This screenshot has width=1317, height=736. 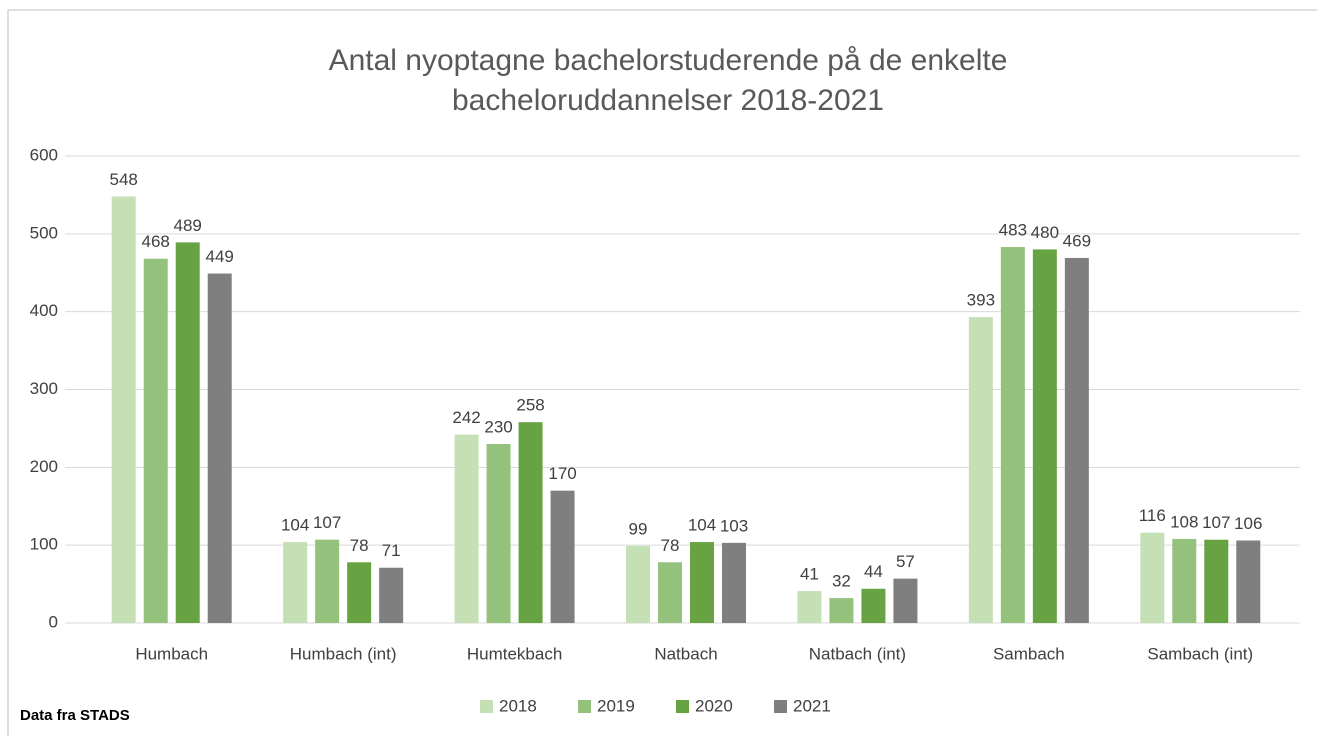 What do you see at coordinates (1152, 515) in the screenshot?
I see `data-label: 116` at bounding box center [1152, 515].